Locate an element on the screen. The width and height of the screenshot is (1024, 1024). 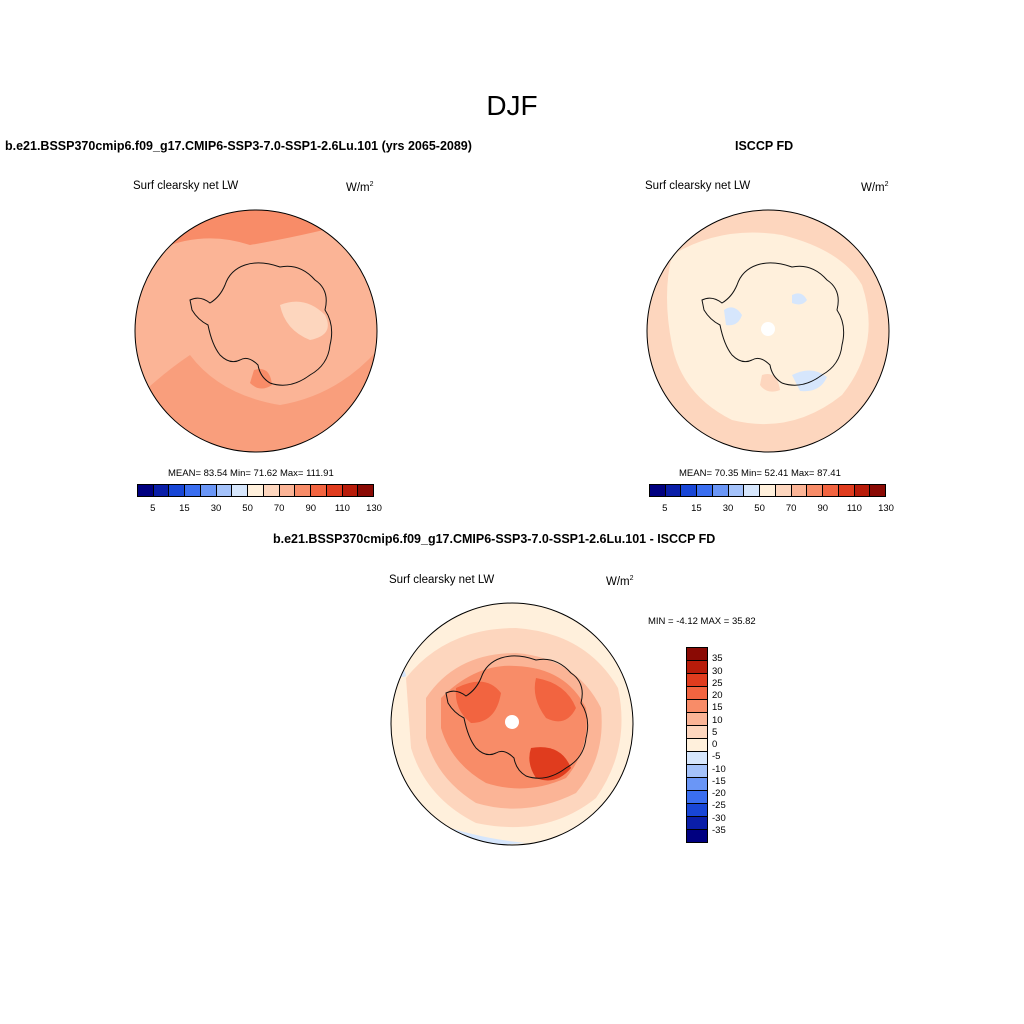
colorbar-tick-label: -20 is located at coordinates (719, 793).